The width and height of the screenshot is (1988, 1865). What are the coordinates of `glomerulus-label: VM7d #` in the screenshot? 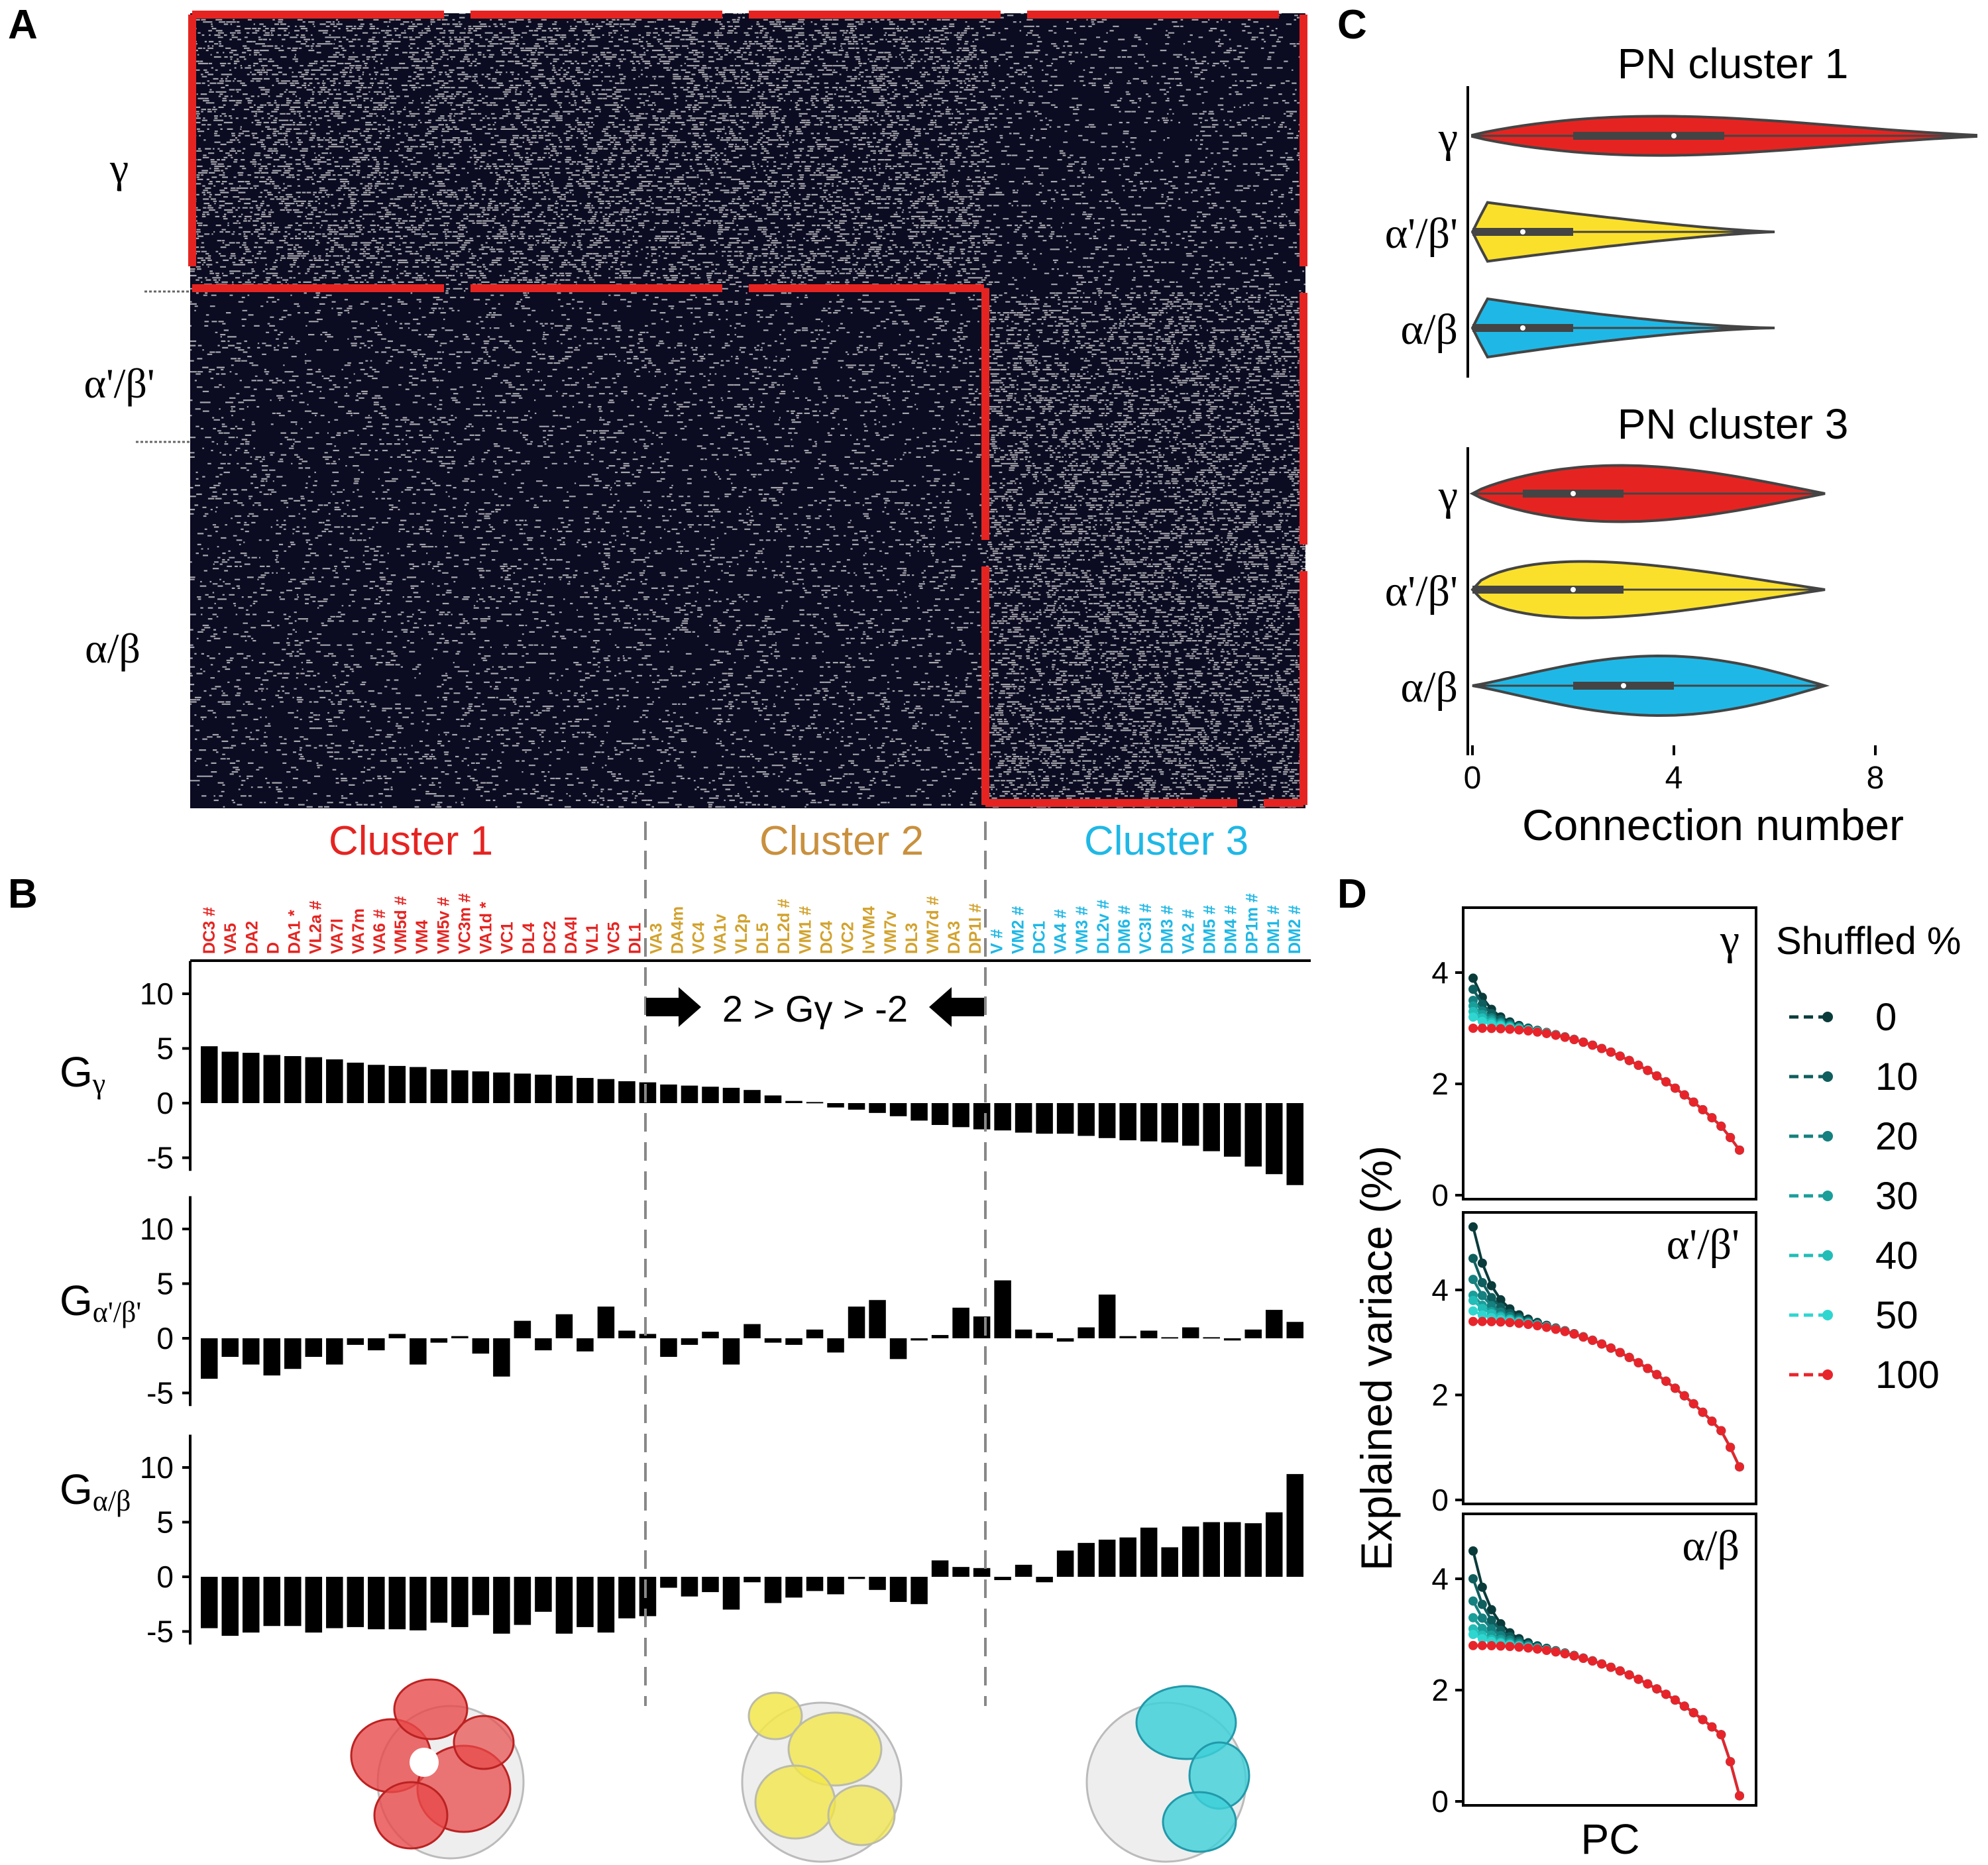 It's located at (933, 925).